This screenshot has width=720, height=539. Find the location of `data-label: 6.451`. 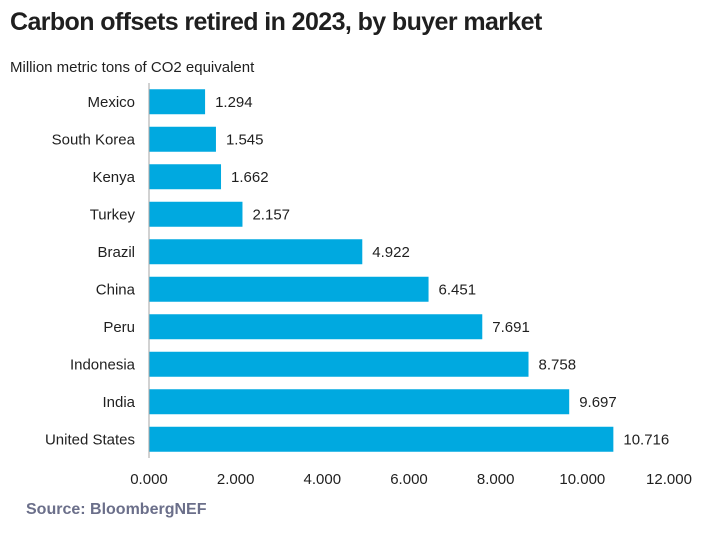

data-label: 6.451 is located at coordinates (458, 289).